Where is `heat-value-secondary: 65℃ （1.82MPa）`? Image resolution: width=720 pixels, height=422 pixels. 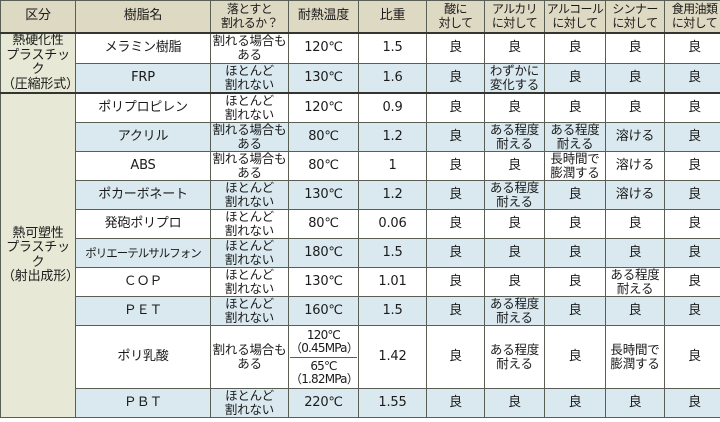
heat-value-secondary: 65℃ （1.82MPa） is located at coordinates (324, 373).